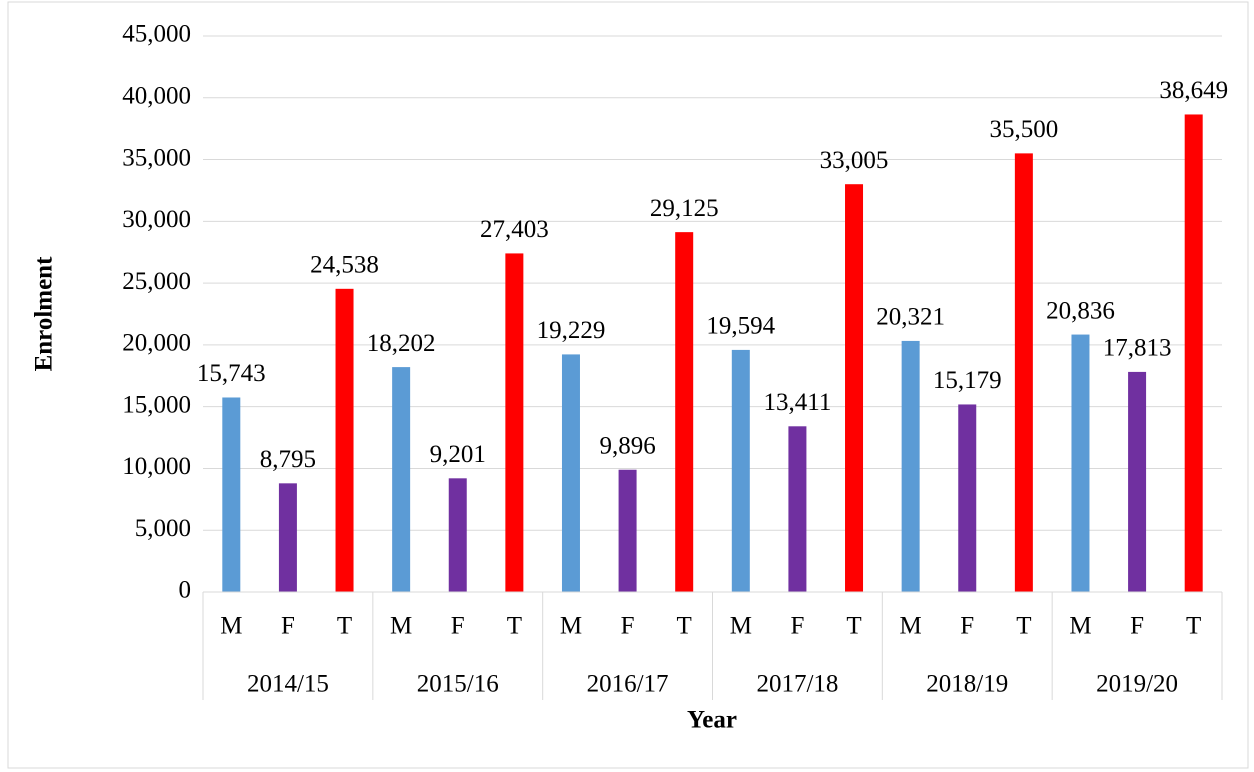 The width and height of the screenshot is (1254, 772). Describe the element at coordinates (684, 208) in the screenshot. I see `data-label: 29,125` at that location.